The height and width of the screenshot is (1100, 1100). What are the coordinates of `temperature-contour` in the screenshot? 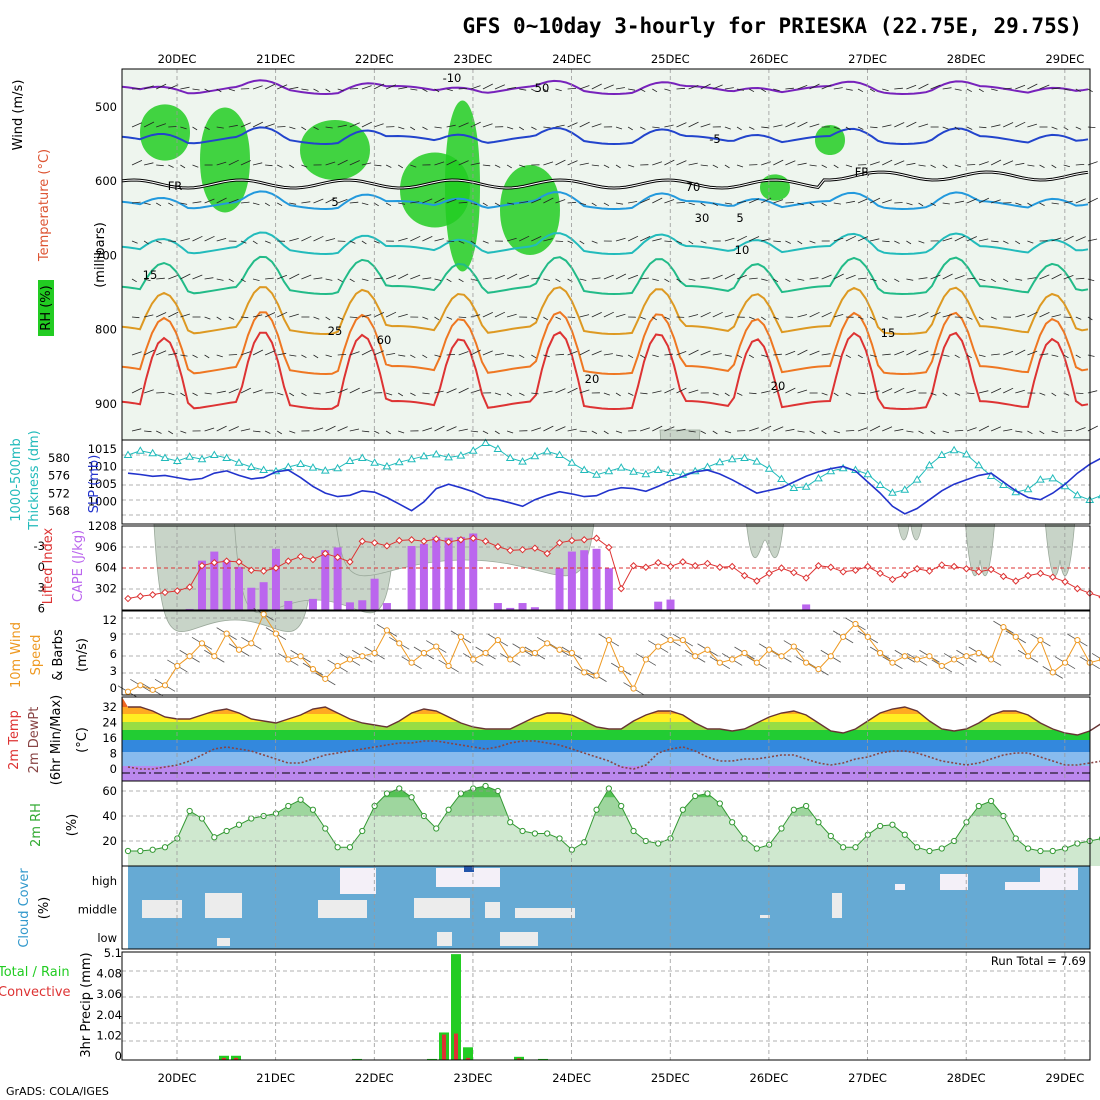 It's located at (605, 311).